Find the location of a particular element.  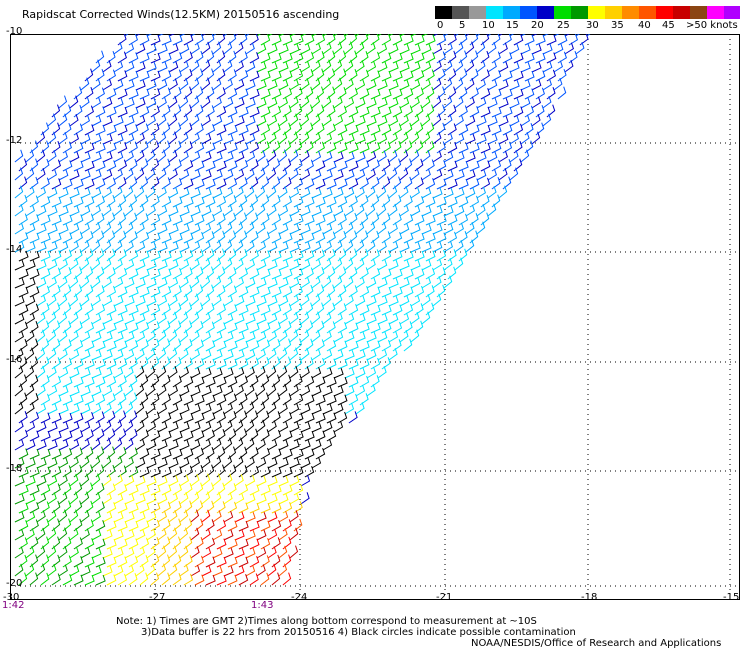

wind-speed-colorbar is located at coordinates (587, 12).